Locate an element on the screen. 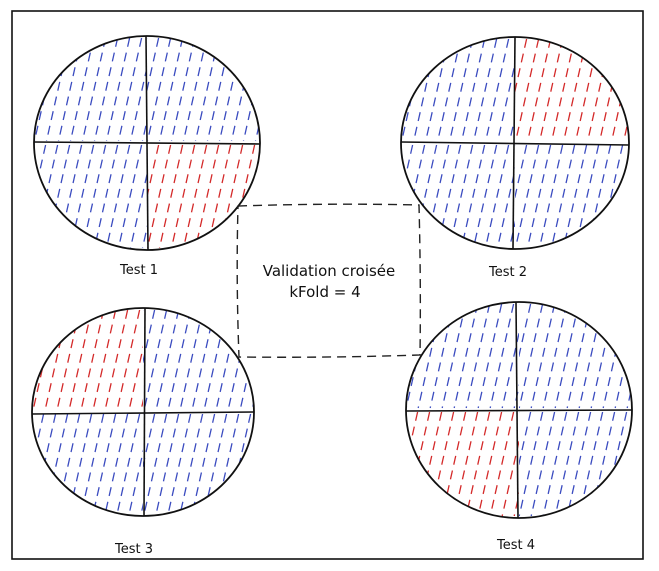 This screenshot has width=659, height=571. quadrant-bottom-left-test is located at coordinates (462, 464).